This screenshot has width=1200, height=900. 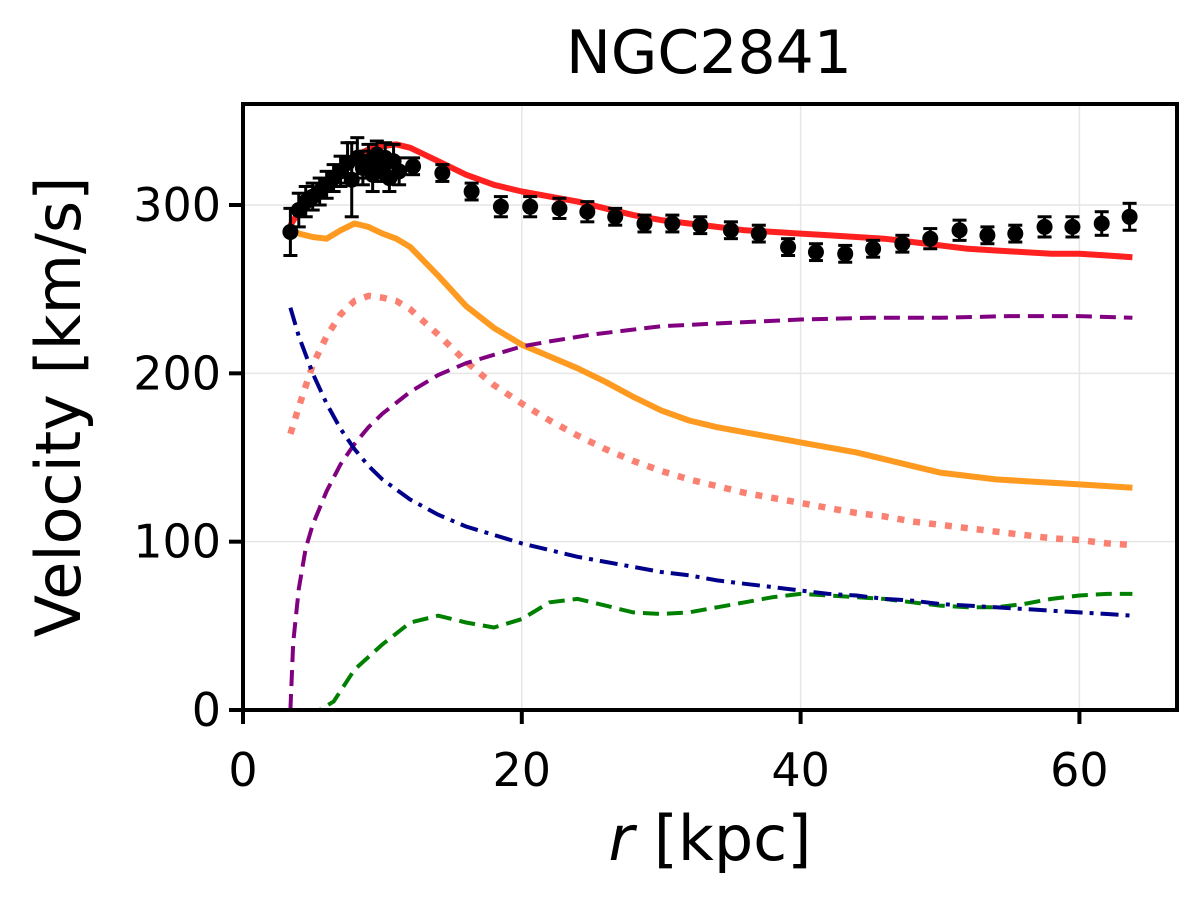 I want to click on y-tick-label: 100, so click(x=177, y=542).